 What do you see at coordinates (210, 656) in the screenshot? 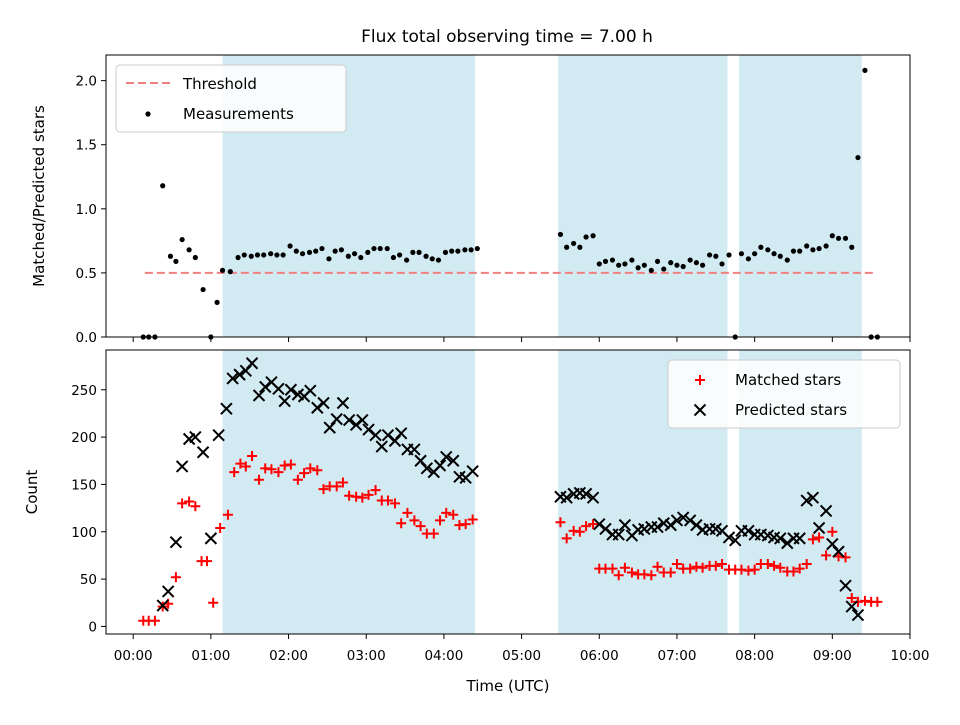
I see `xtick-label: 01:00` at bounding box center [210, 656].